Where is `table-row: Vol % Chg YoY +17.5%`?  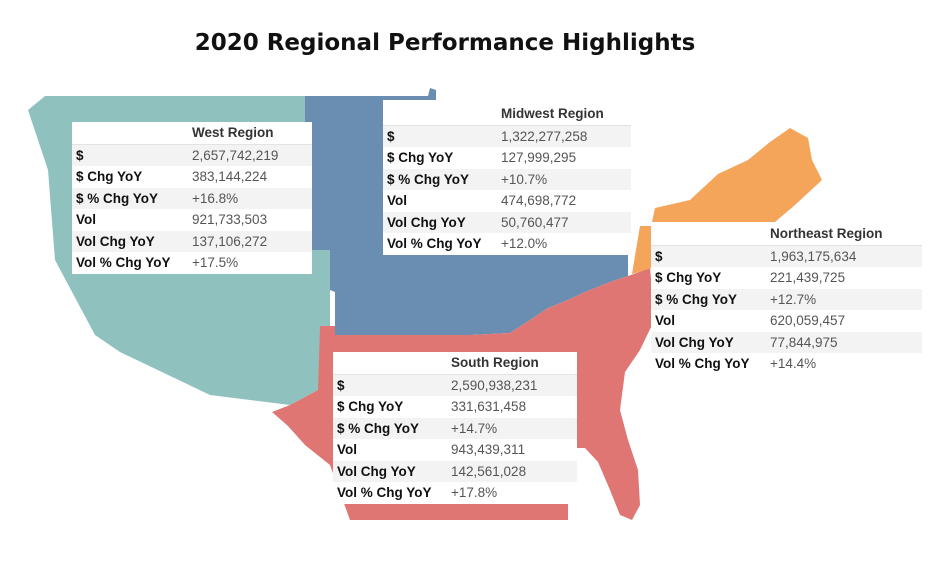 table-row: Vol % Chg YoY +17.5% is located at coordinates (192, 263).